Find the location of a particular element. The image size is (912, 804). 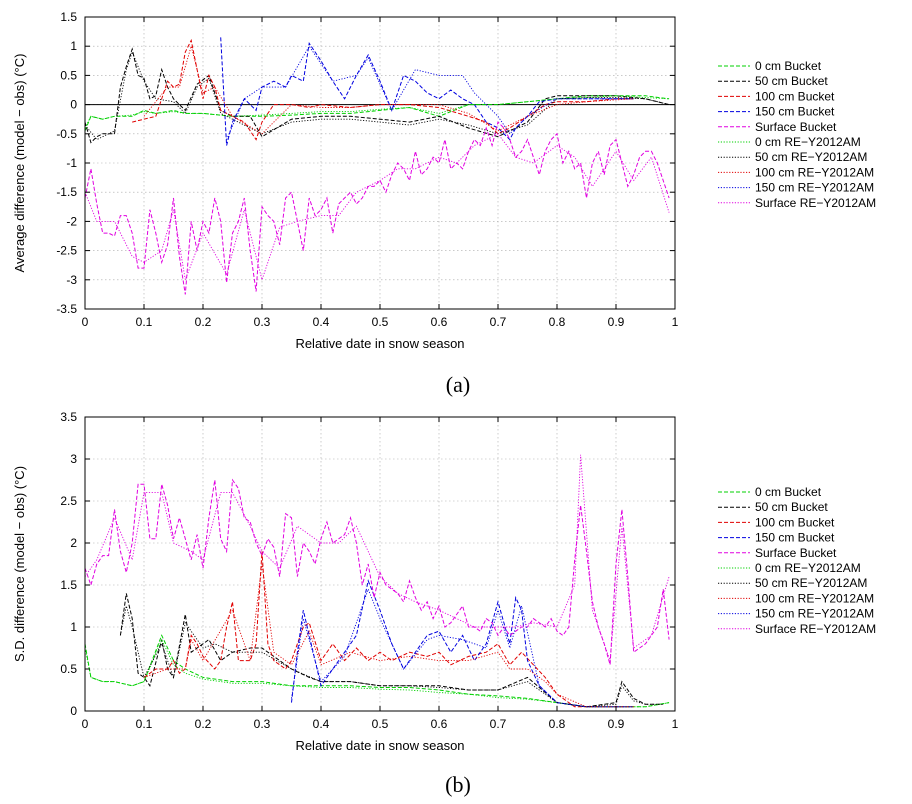

legend-entry-a-4: Surface Bucket is located at coordinates (796, 127).